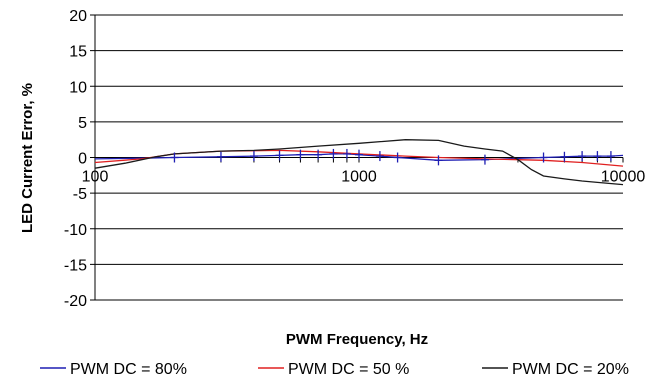  Describe the element at coordinates (75, 265) in the screenshot. I see `y-tick-label: -15` at that location.